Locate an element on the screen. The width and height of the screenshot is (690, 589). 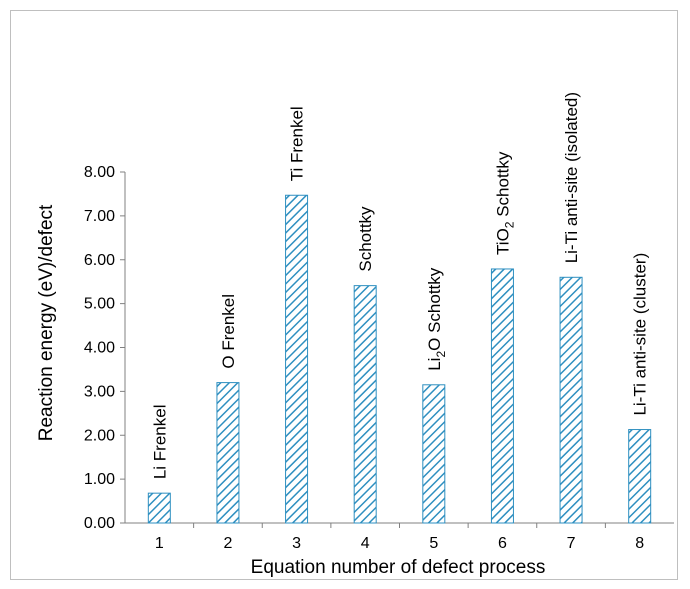
x-tick-label: 7 is located at coordinates (571, 543).